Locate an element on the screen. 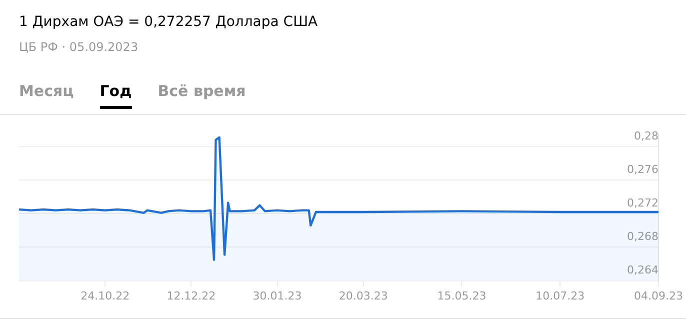  text: Всё время is located at coordinates (202, 92).